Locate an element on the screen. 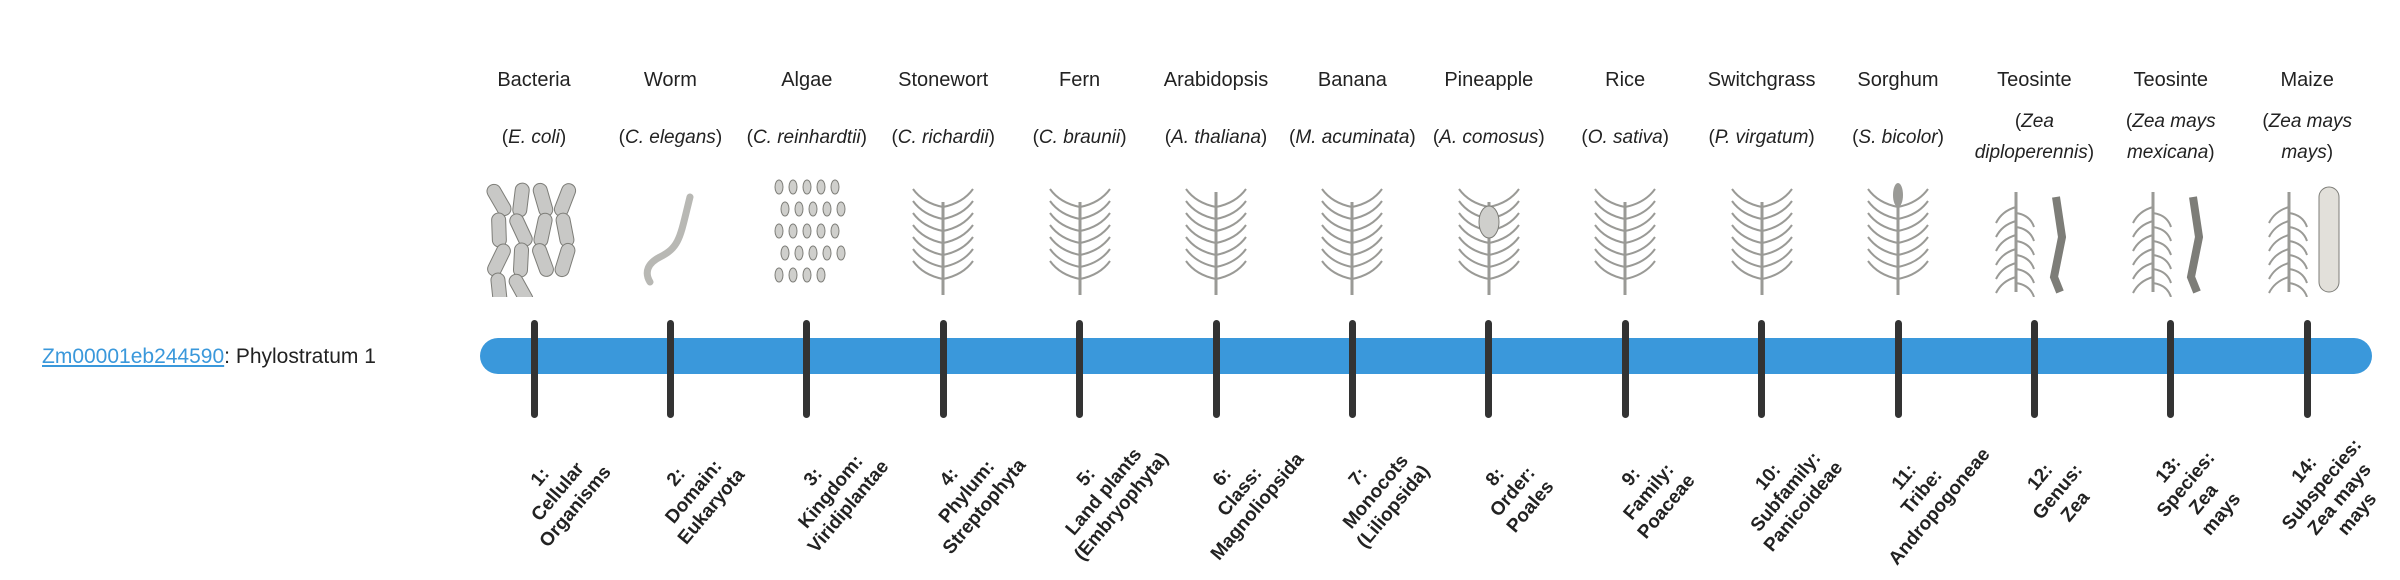  organism-common-name: Bacteria is located at coordinates (534, 80).